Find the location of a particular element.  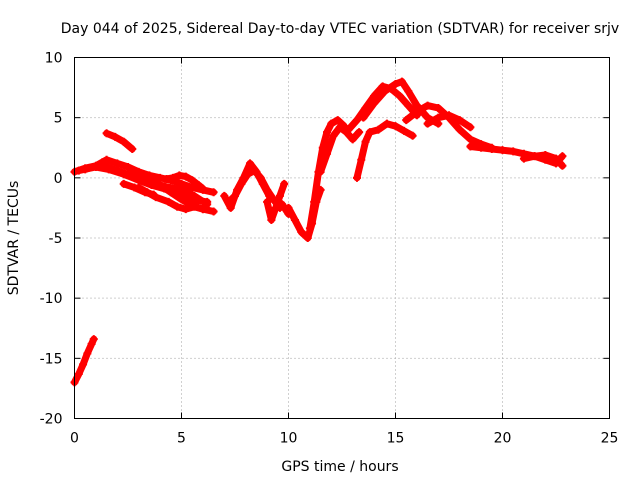

x-tick-label: 20 is located at coordinates (503, 439).